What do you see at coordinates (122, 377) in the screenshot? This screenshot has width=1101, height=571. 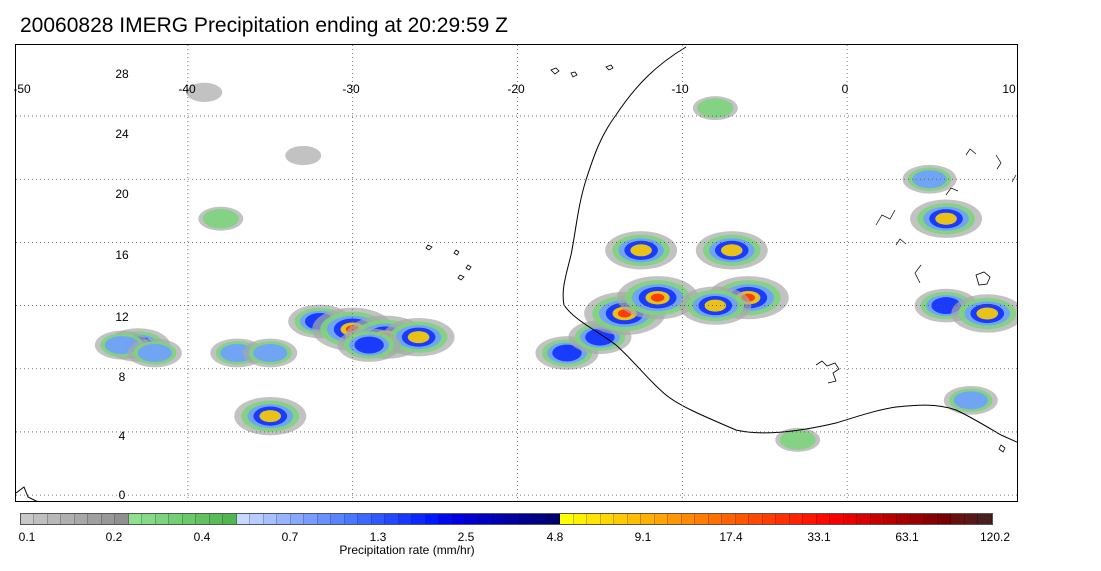 I see `lat-label: 8` at bounding box center [122, 377].